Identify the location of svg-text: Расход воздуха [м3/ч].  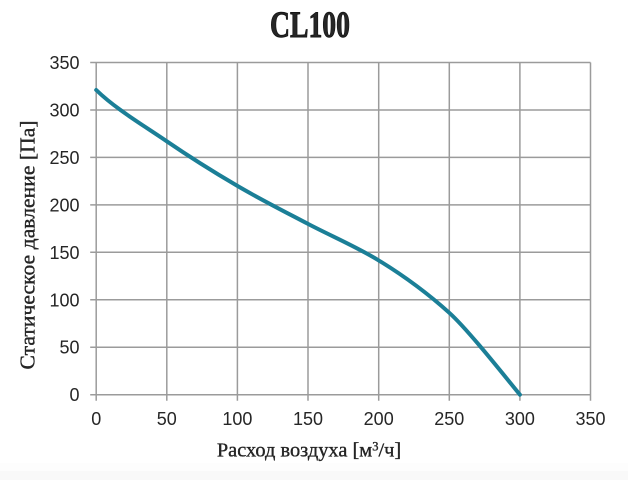
(309, 451).